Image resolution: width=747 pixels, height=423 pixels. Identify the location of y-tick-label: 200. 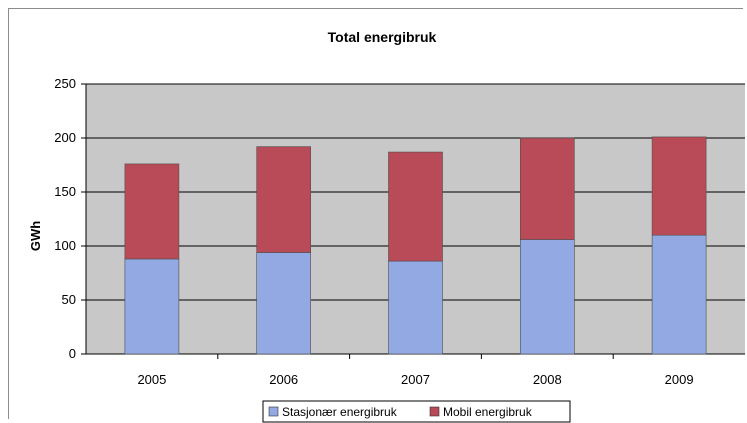
(65, 137).